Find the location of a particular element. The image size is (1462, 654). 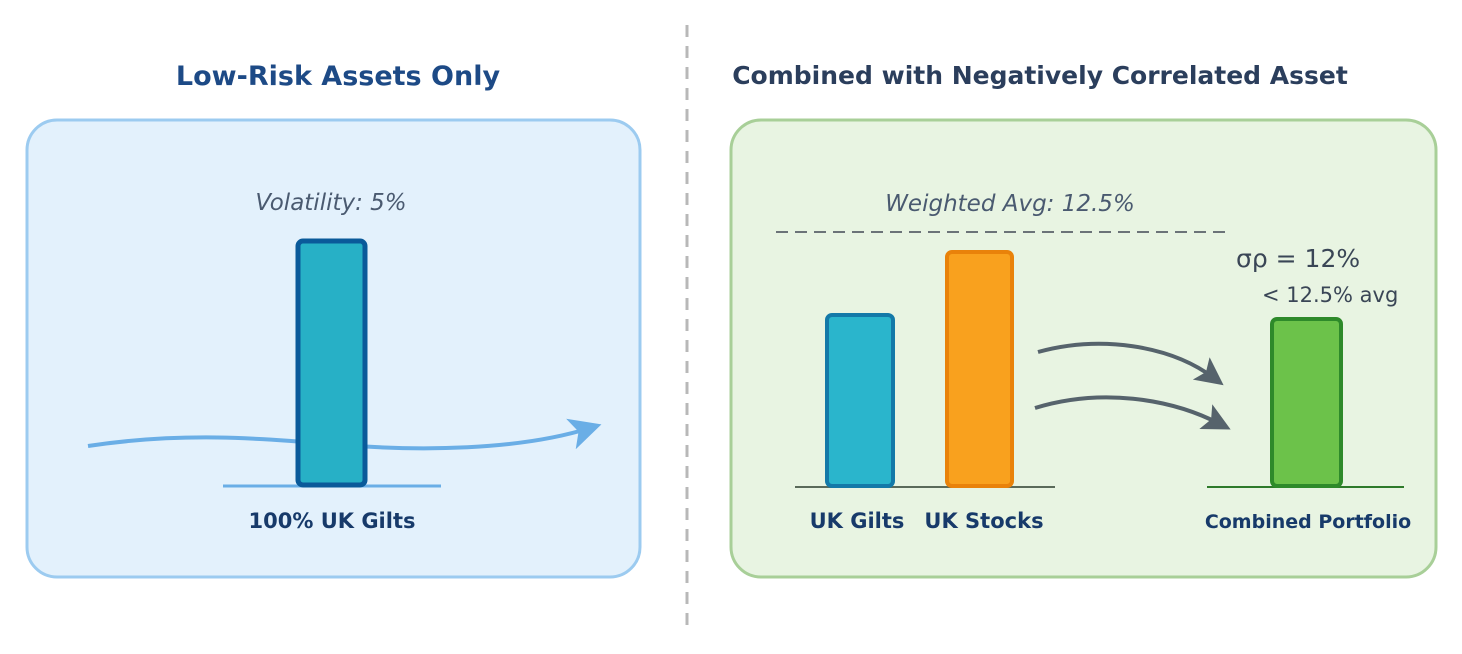

weighted-avg-label: Weighted Avg: 12.5% is located at coordinates (1010, 204).